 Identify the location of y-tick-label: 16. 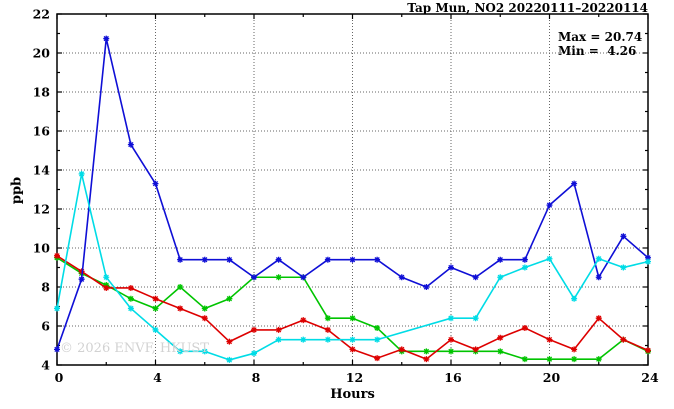
(42, 131).